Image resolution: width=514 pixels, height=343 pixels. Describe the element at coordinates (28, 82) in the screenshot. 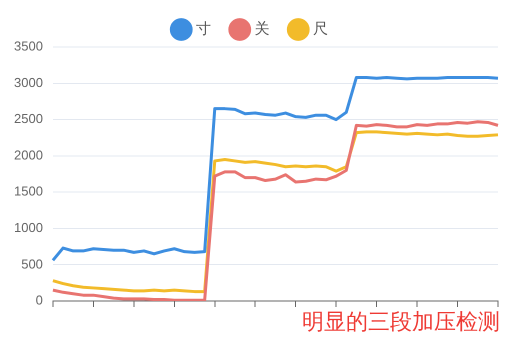

I see `y-tick-label: 3000` at that location.